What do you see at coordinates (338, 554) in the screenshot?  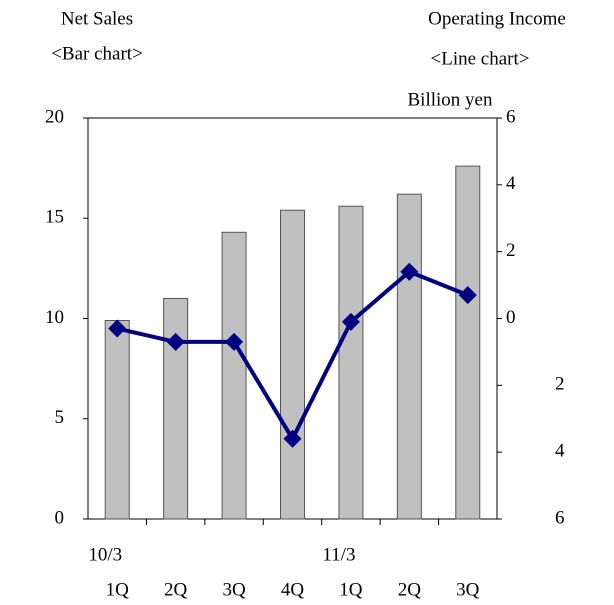 I see `period-label: 11/3` at bounding box center [338, 554].